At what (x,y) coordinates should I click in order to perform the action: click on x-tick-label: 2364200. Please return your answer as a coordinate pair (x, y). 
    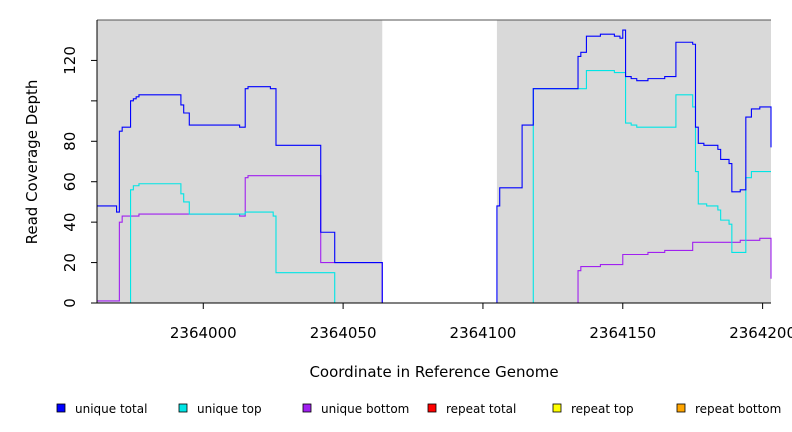
    Looking at the image, I should click on (760, 333).